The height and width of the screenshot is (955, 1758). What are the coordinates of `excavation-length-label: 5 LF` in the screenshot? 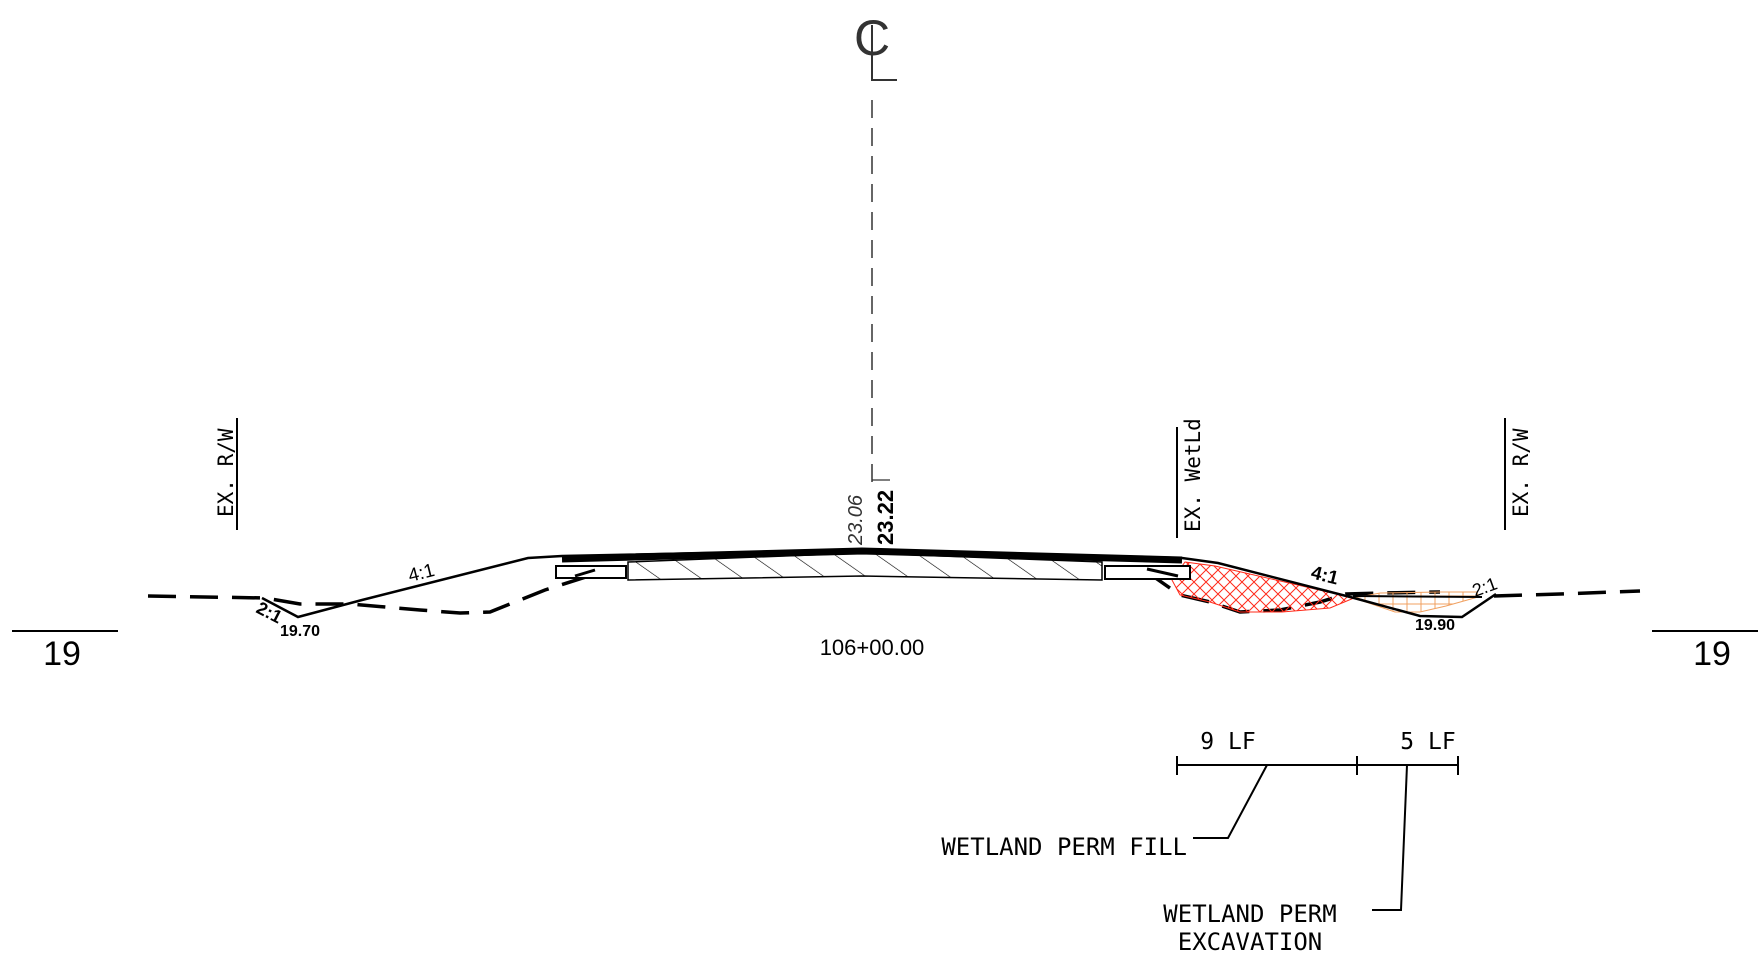 It's located at (1427, 742).